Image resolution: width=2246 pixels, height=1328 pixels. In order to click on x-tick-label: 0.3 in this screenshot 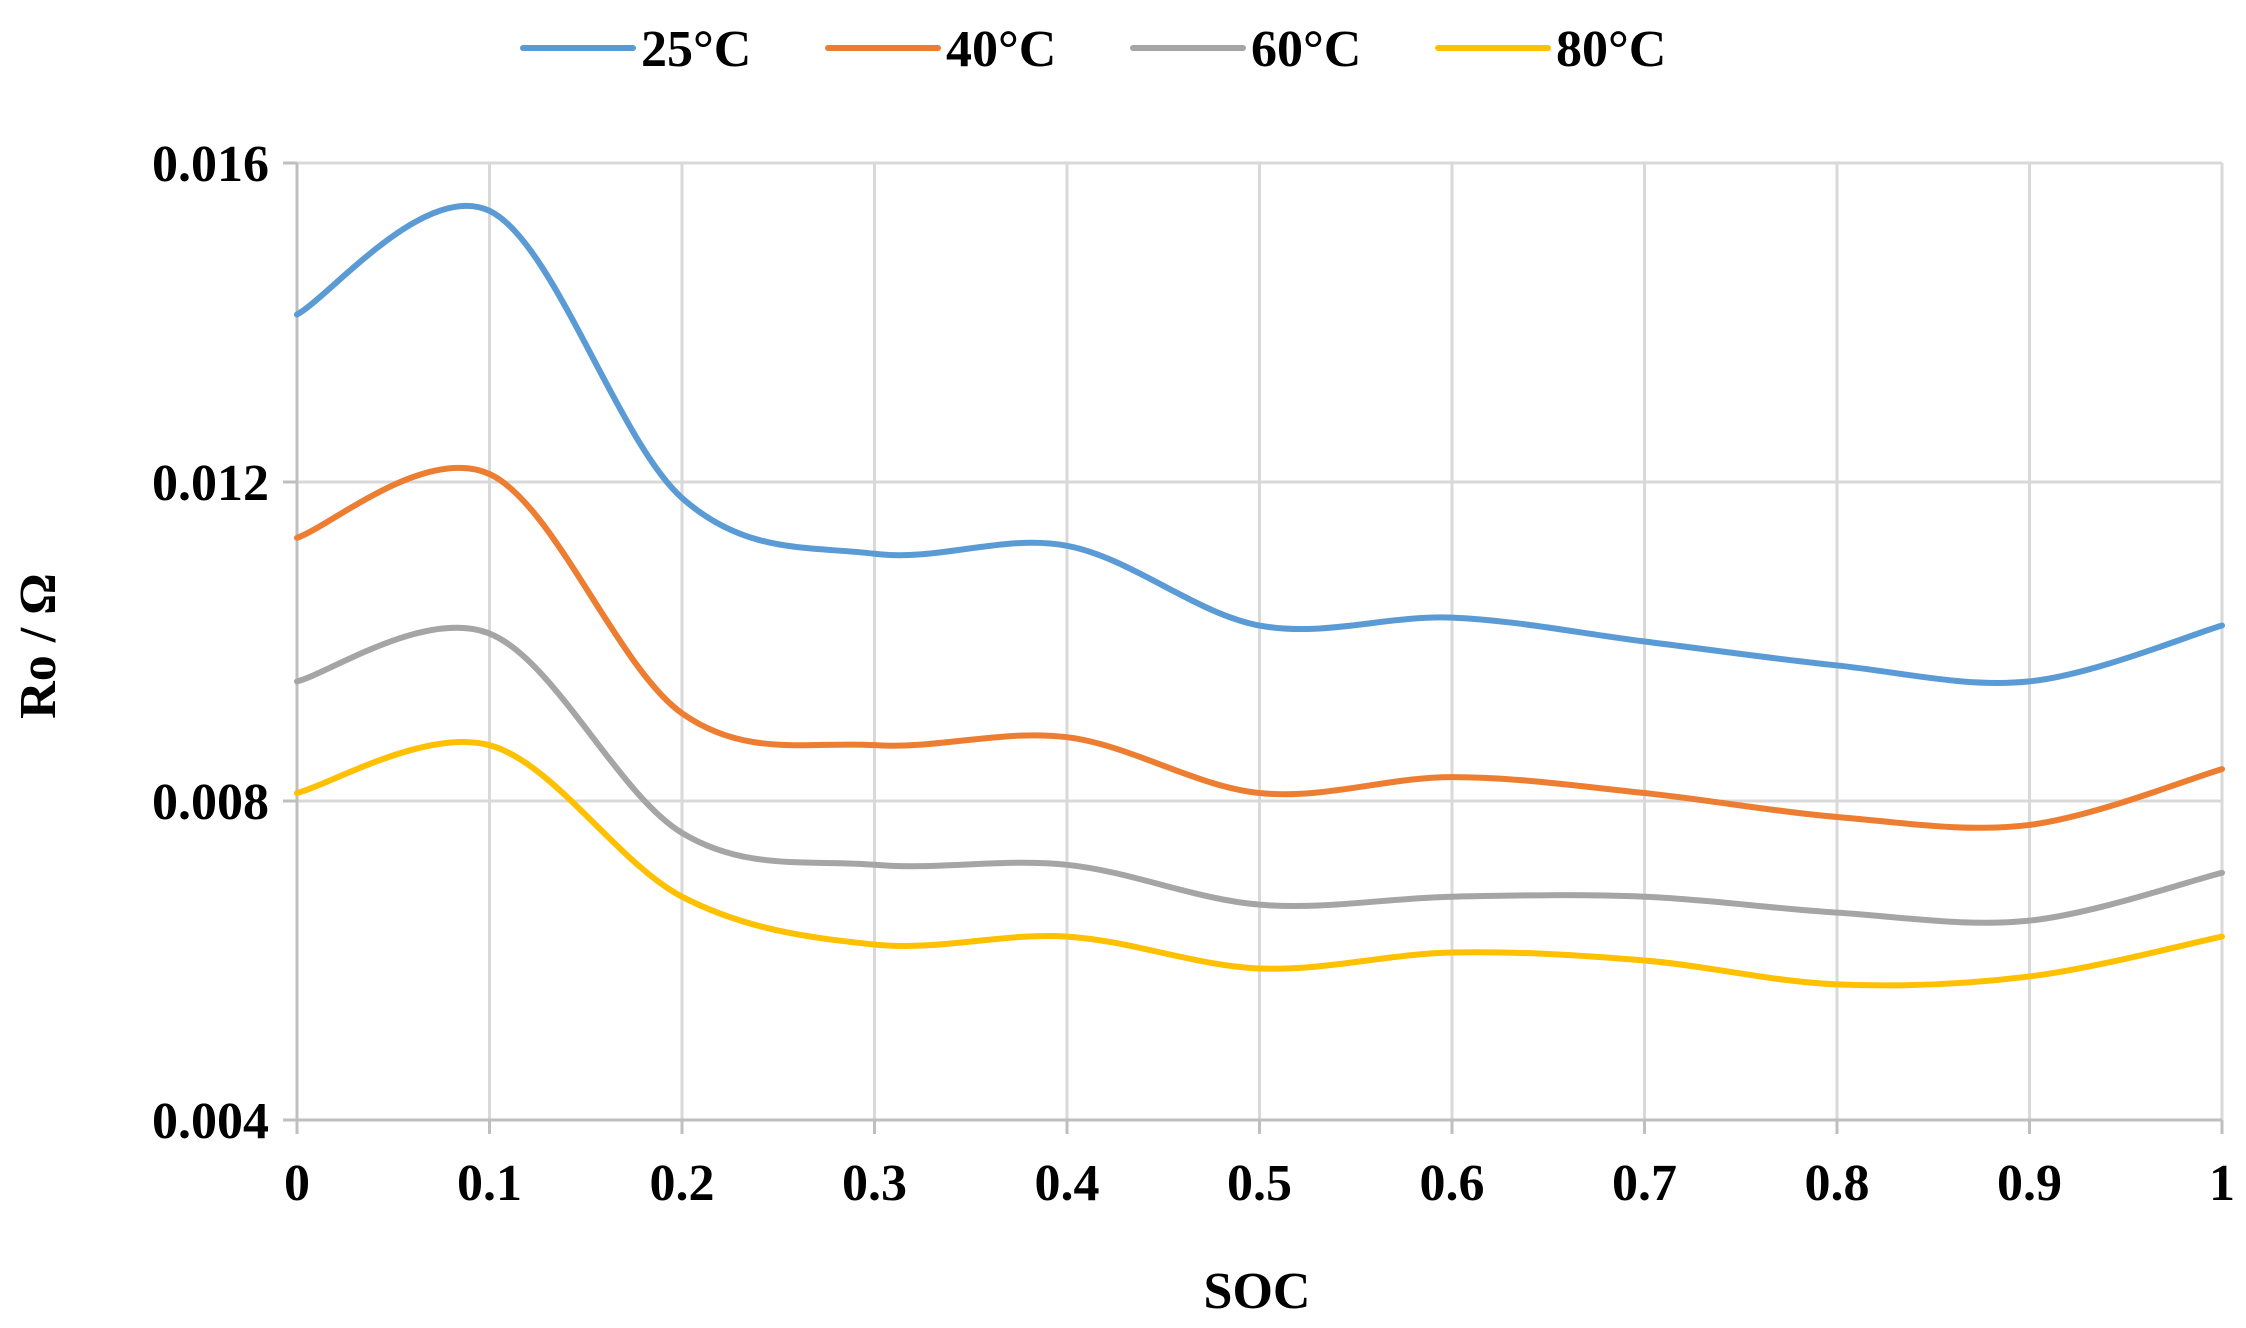, I will do `click(874, 1183)`.